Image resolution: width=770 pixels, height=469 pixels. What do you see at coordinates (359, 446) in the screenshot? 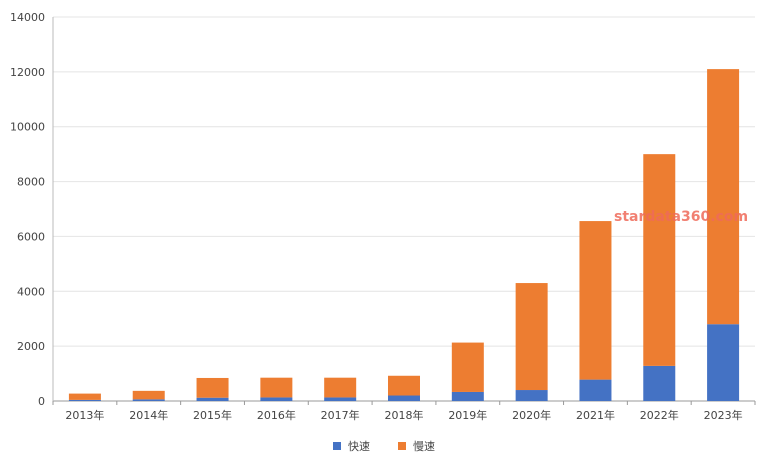
I see `legend-label: 快速` at bounding box center [359, 446].